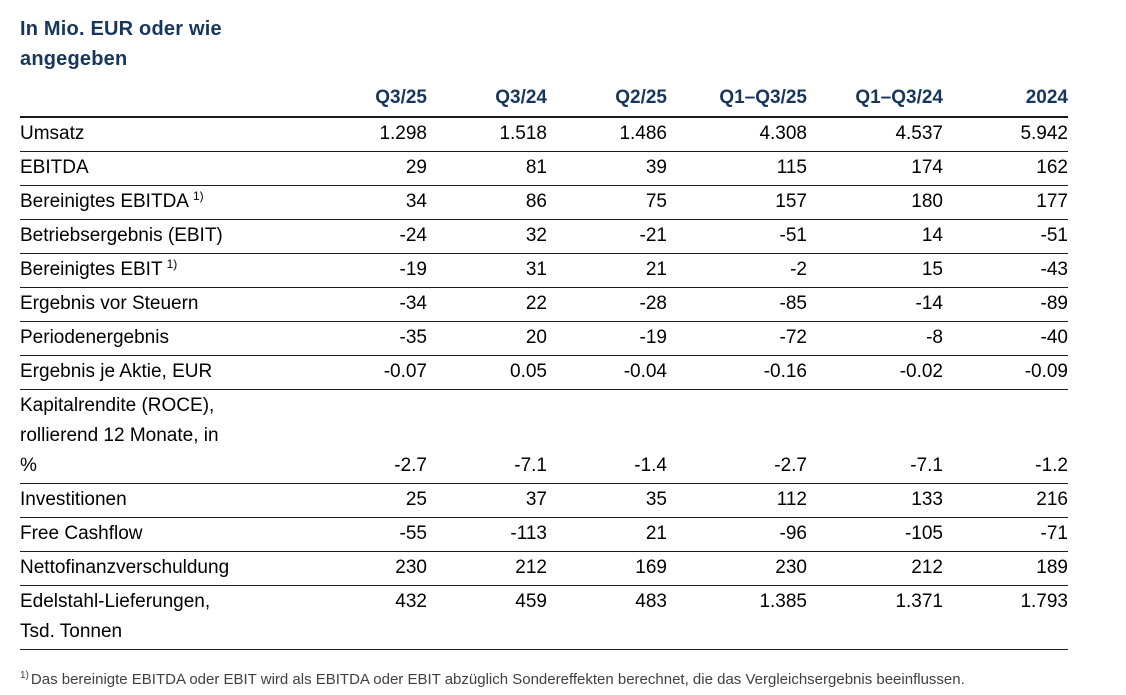 The height and width of the screenshot is (695, 1126). I want to click on cell-value: 133, so click(875, 500).